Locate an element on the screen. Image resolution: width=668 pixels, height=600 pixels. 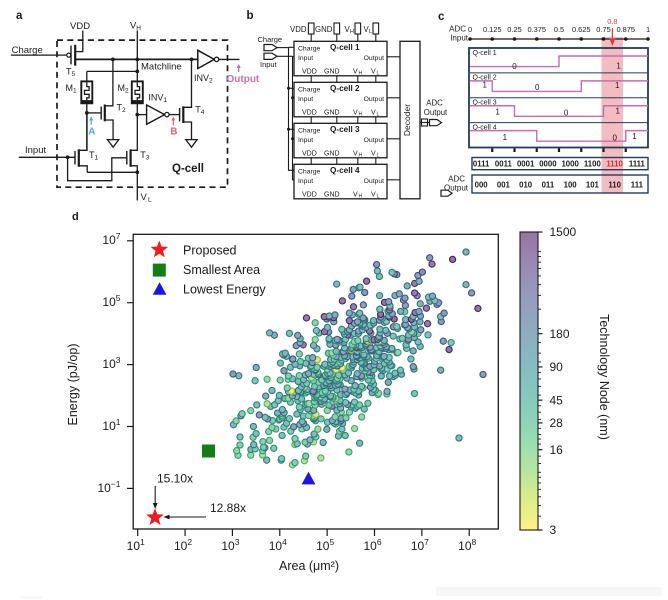
svg-text: Matchline is located at coordinates (161, 67).